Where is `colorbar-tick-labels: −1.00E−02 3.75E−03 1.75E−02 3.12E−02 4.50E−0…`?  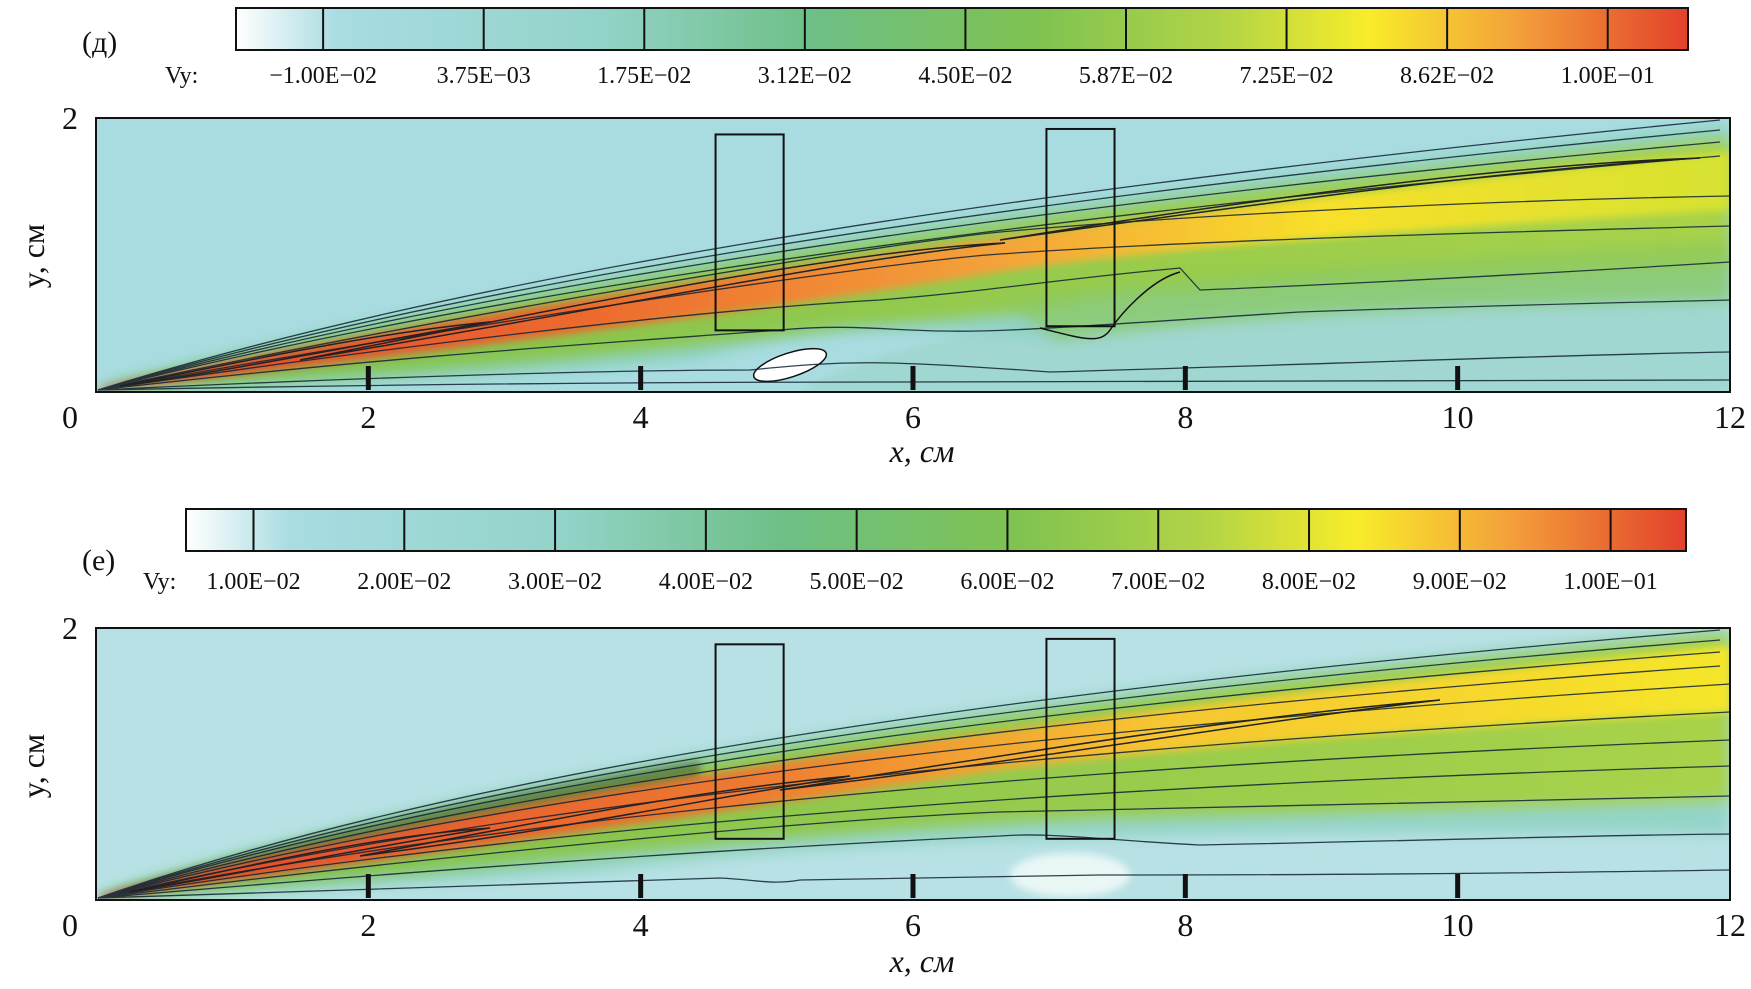 colorbar-tick-labels: −1.00E−02 3.75E−03 1.75E−02 3.12E−02 4.50E−0… is located at coordinates (962, 76).